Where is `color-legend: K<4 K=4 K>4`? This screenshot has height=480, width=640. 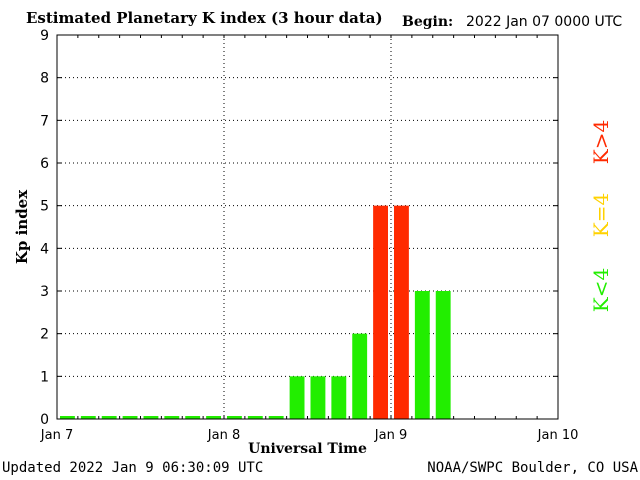 color-legend: K<4 K=4 K>4 is located at coordinates (601, 216).